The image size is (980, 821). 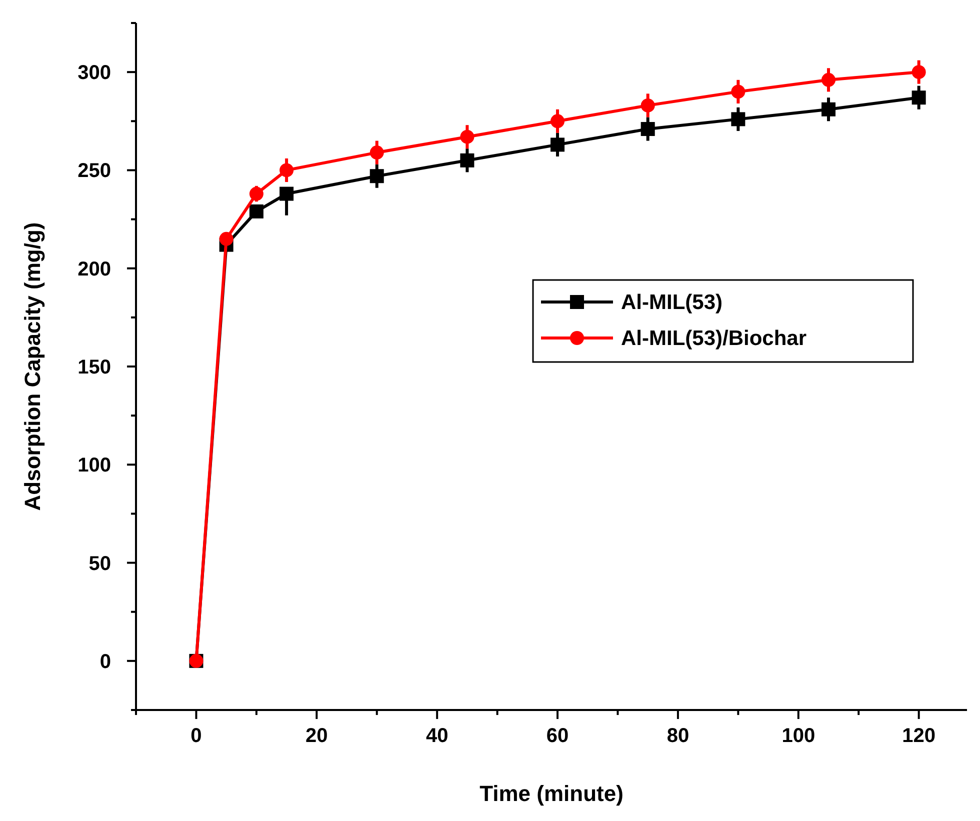 What do you see at coordinates (714, 338) in the screenshot?
I see `legend-label: Al-MIL(53)/Biochar` at bounding box center [714, 338].